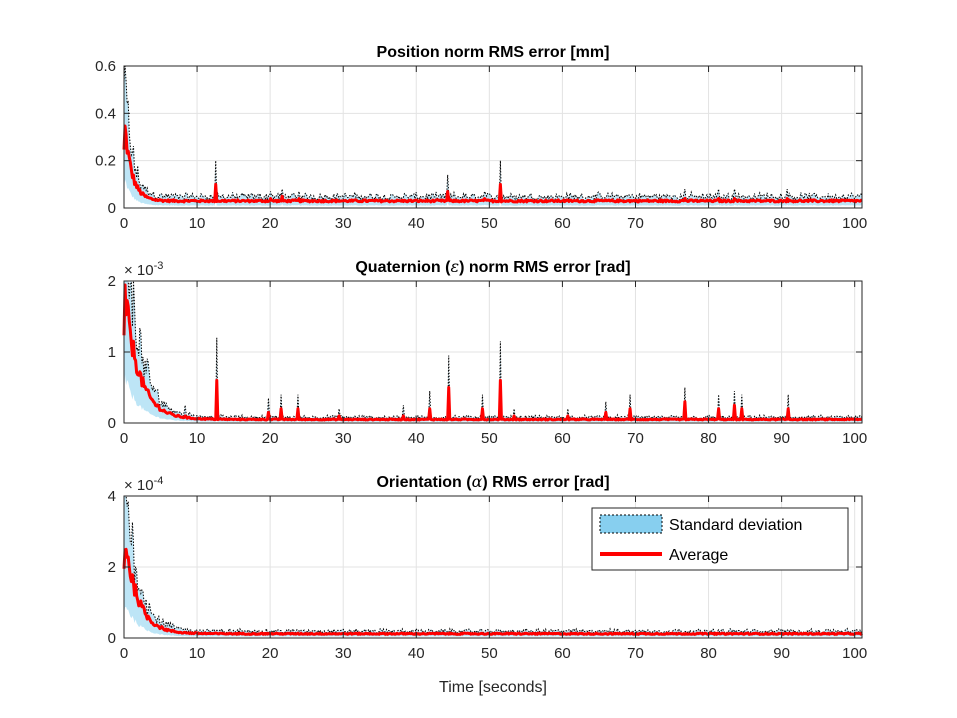  What do you see at coordinates (143, 269) in the screenshot?
I see `y-multiplier: × 10⁻³` at bounding box center [143, 269].